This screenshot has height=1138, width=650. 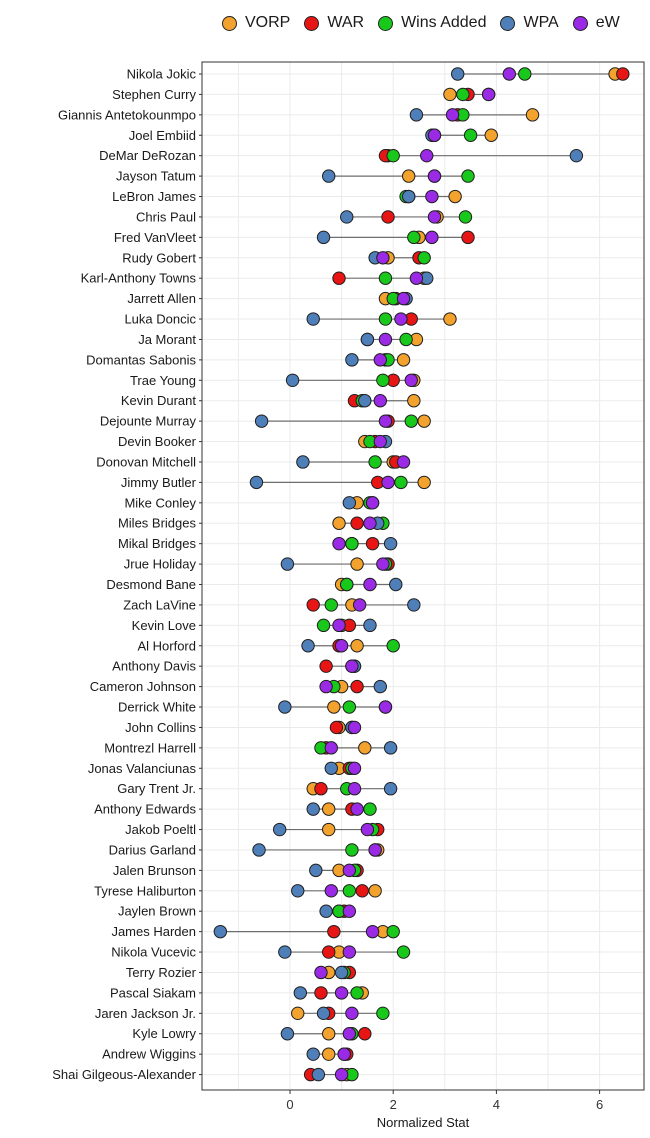 I want to click on player-label: Jakob Poeltl, so click(x=160, y=829).